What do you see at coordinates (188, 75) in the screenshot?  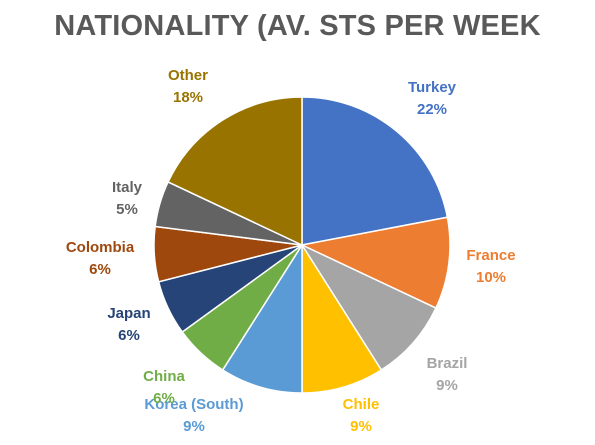 I see `slice-label-other: Other` at bounding box center [188, 75].